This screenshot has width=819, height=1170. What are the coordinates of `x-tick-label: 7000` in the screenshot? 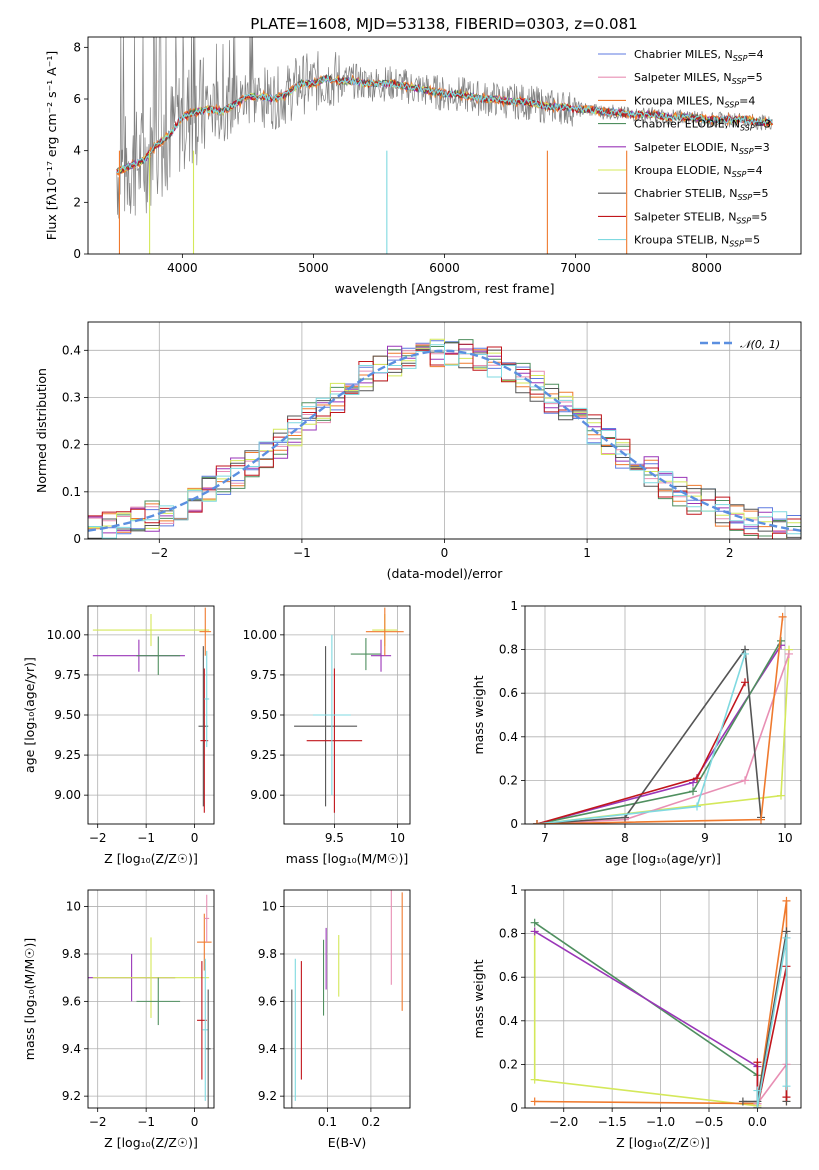 It's located at (575, 268).